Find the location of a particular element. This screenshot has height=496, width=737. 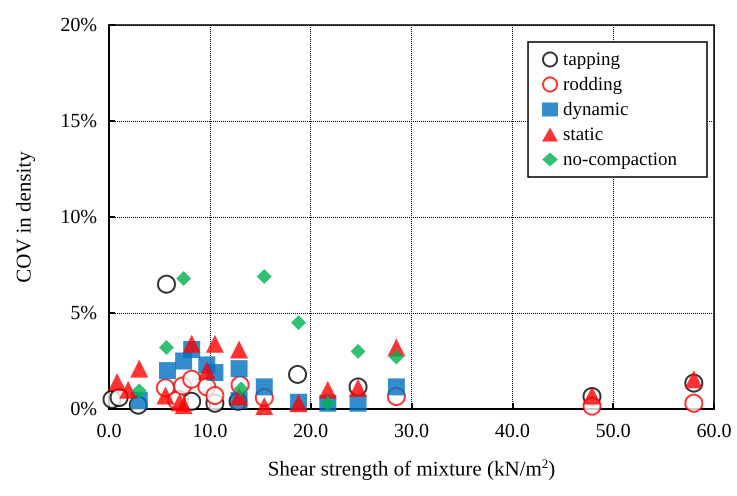

x-tick-label: 10.0 is located at coordinates (210, 431).